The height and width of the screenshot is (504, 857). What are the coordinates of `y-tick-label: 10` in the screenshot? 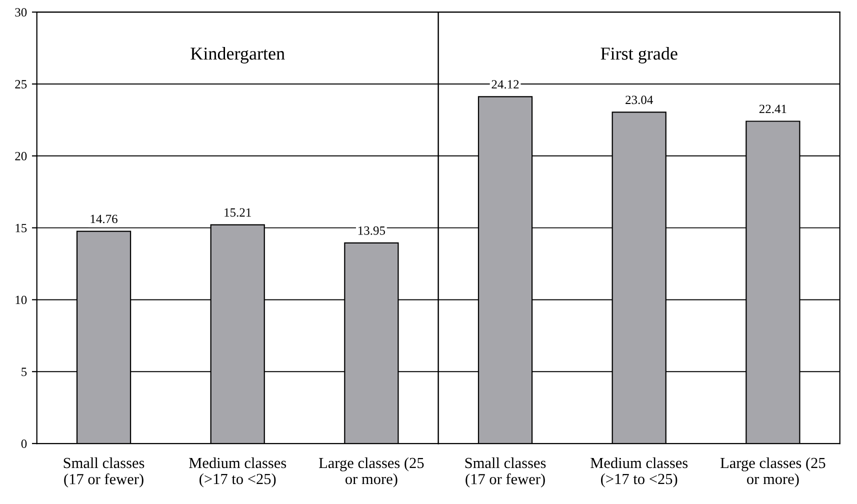 It's located at (21, 300).